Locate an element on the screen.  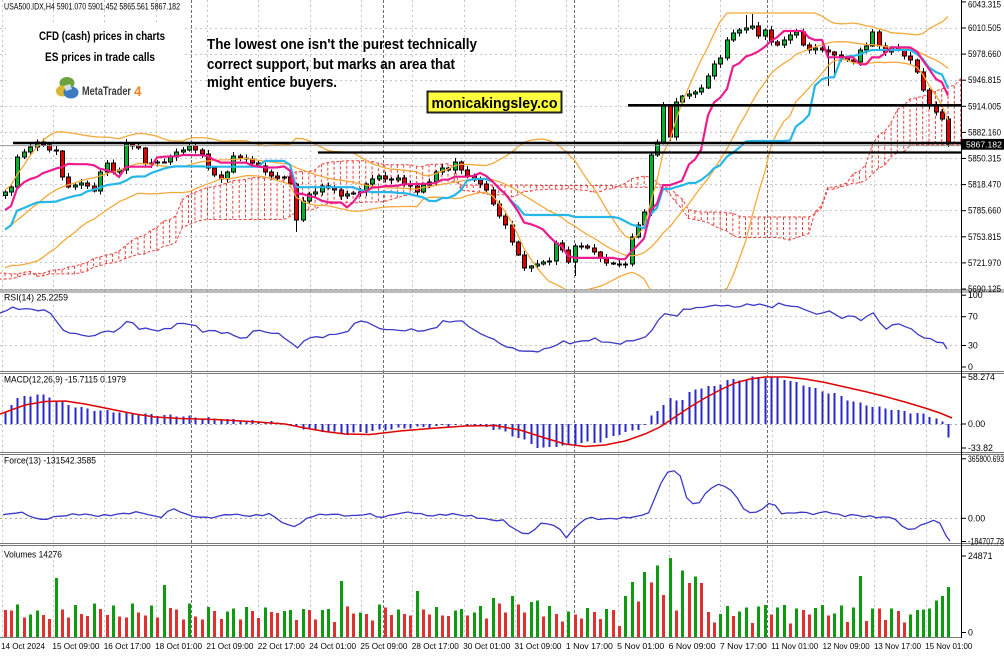
svg-text: 11 Nov 01:00 is located at coordinates (794, 646).